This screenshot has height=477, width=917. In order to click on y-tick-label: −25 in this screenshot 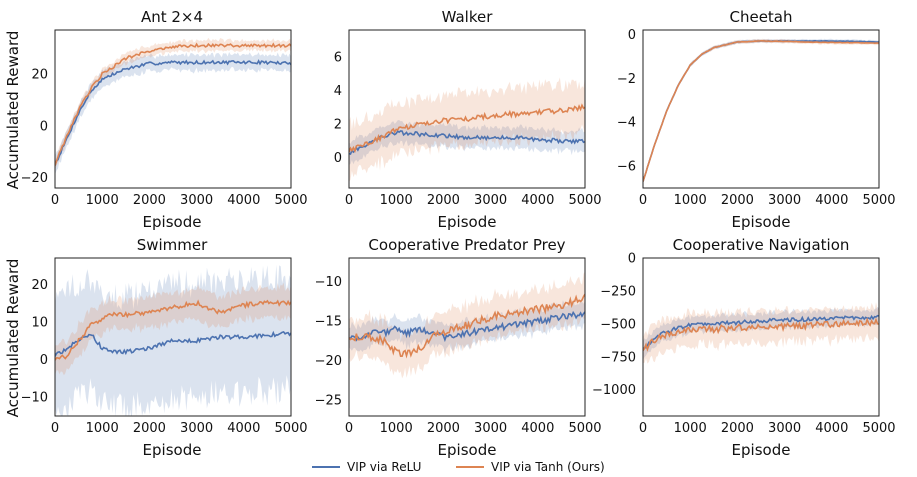, I will do `click(328, 401)`.